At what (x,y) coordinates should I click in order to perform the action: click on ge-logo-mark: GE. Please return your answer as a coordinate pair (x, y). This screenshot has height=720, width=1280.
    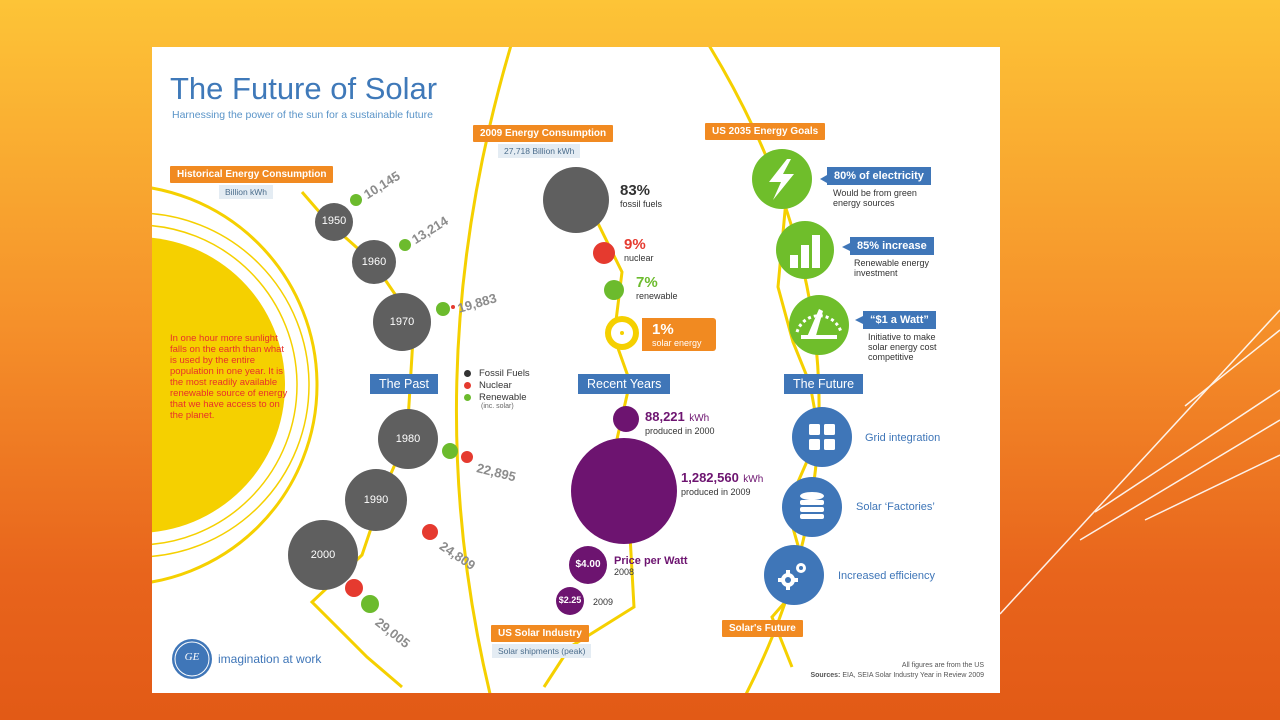
    Looking at the image, I should click on (192, 657).